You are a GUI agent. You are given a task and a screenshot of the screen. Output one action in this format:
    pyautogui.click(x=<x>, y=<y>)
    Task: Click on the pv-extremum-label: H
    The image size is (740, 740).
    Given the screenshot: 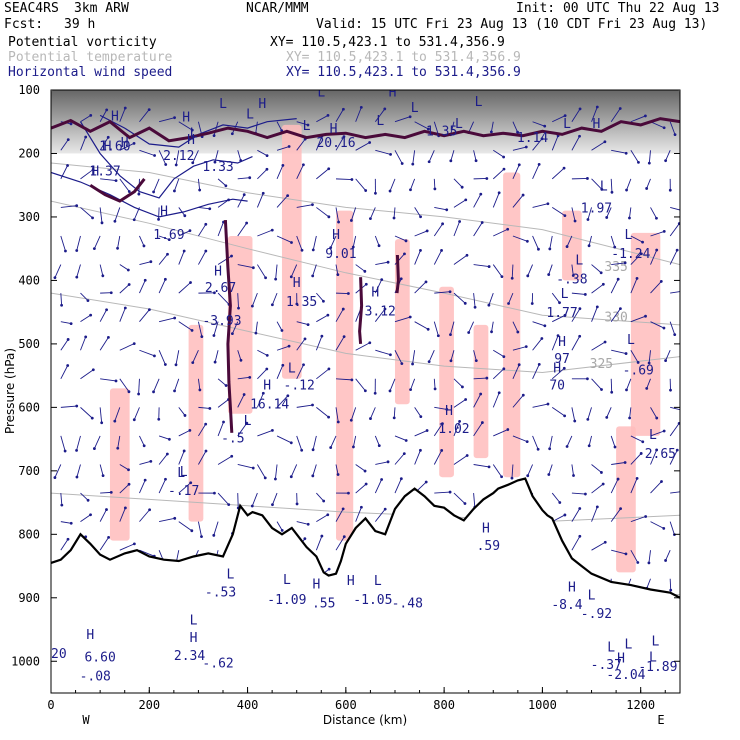 What is the action you would take?
    pyautogui.click(x=267, y=386)
    